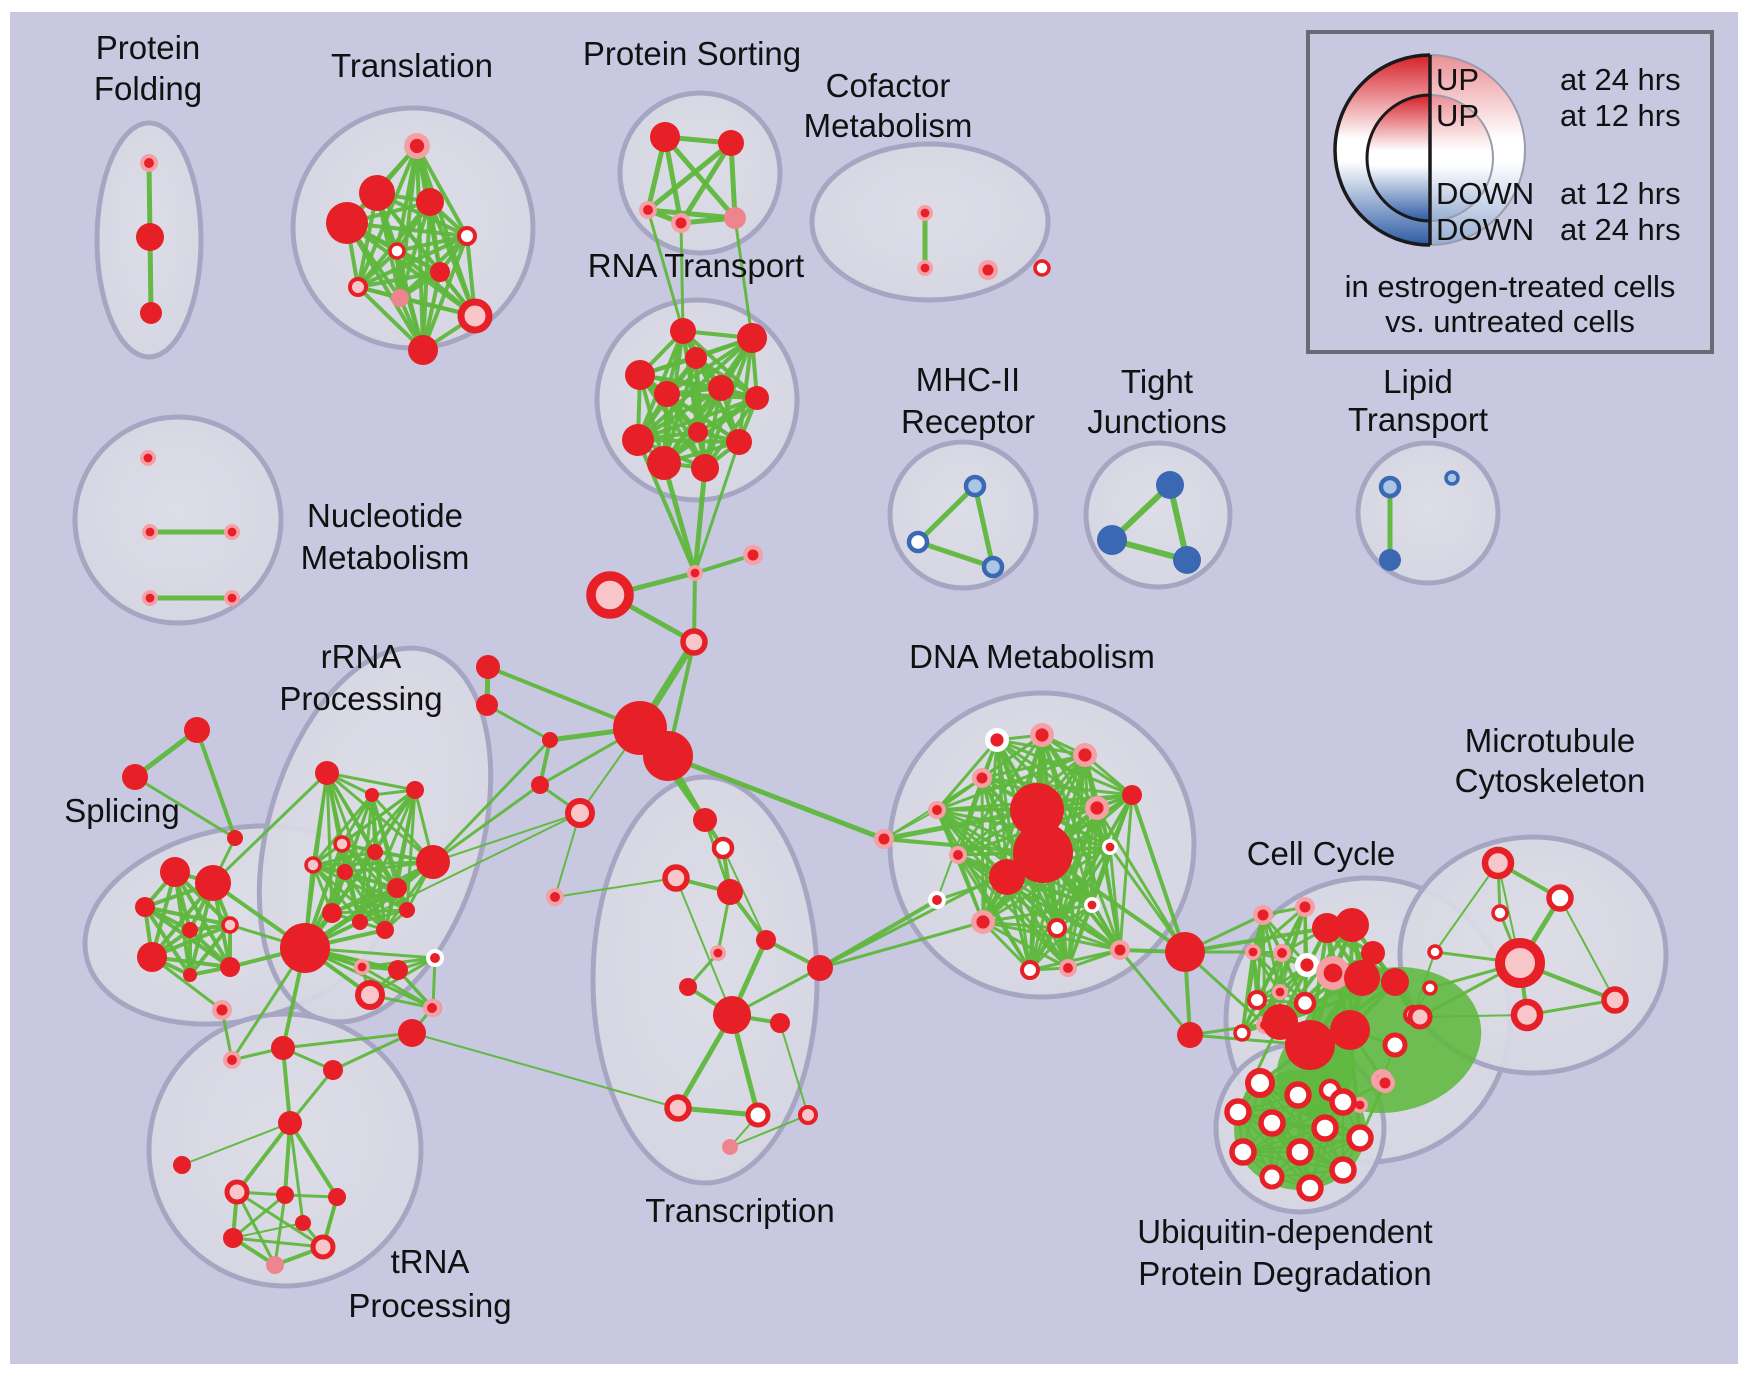  What do you see at coordinates (930, 222) in the screenshot?
I see `cluster-blob-cofactor-metabolism` at bounding box center [930, 222].